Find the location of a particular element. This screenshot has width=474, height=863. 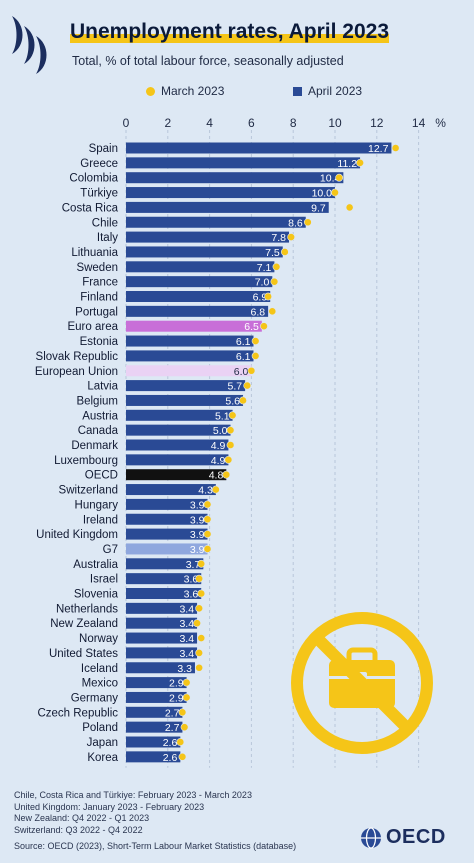

bar-value-label: 7.0 is located at coordinates (262, 283).